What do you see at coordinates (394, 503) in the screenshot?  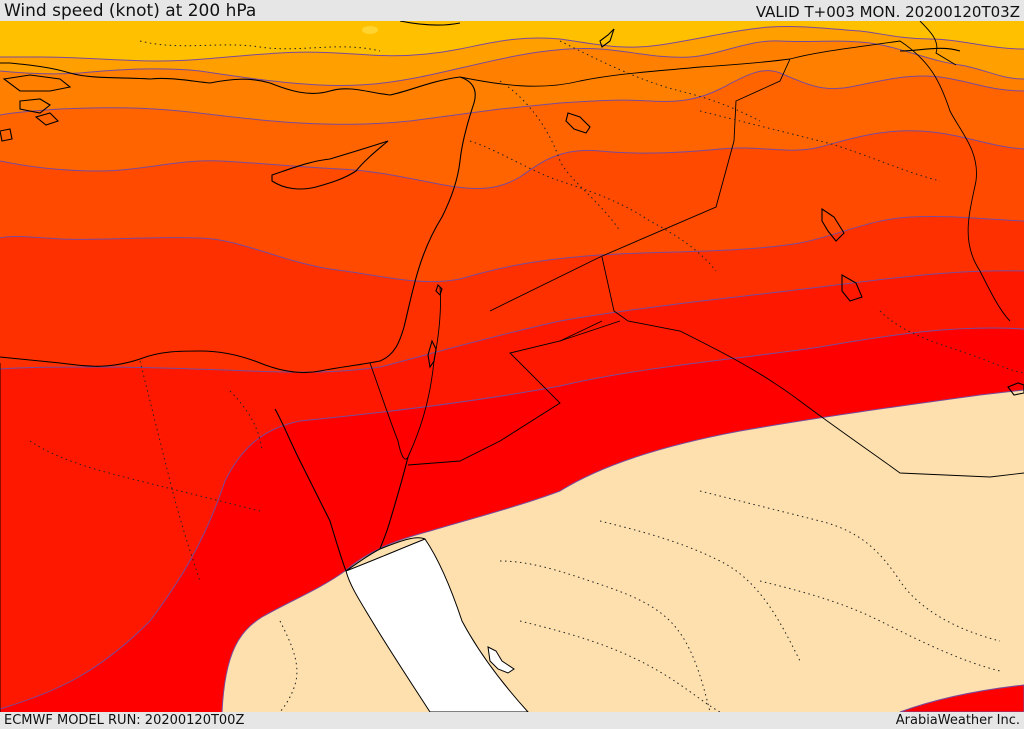 I see `gulf-of-aqaba` at bounding box center [394, 503].